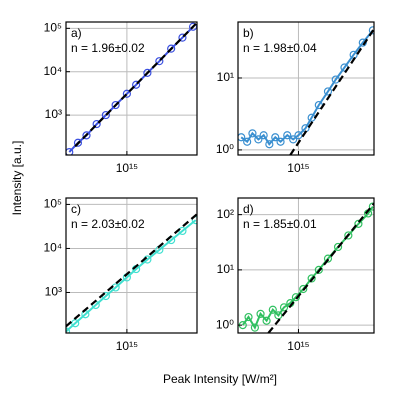  I want to click on annotation: n = 1.85±0.01, so click(280, 224).